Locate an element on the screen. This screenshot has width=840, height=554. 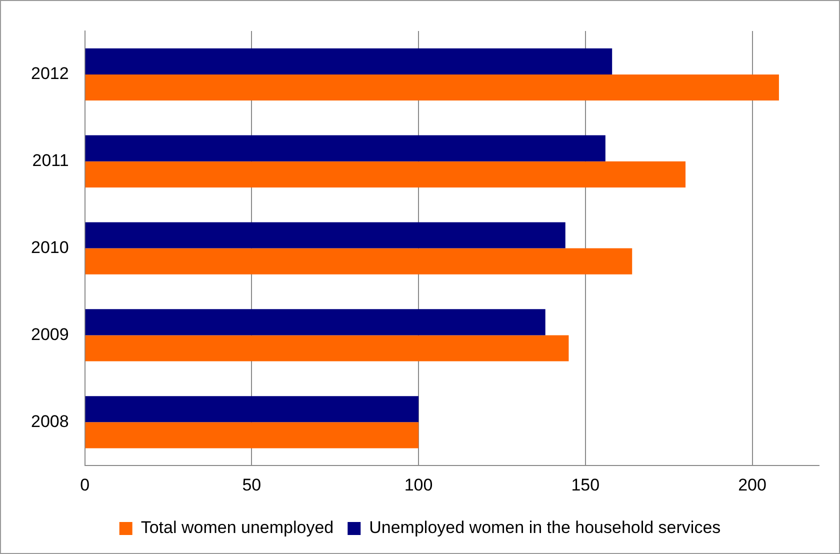
y-tick-label: 2009 is located at coordinates (49, 334).